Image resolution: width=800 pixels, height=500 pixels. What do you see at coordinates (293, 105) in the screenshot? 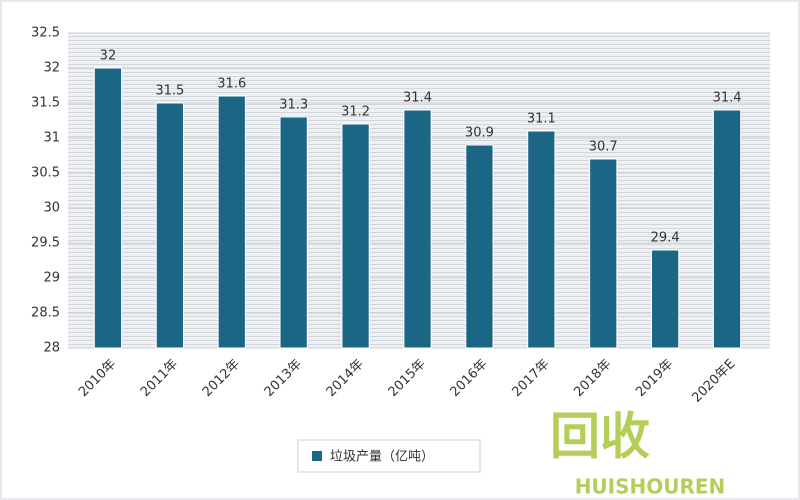
I see `value-label: 31.3` at bounding box center [293, 105].